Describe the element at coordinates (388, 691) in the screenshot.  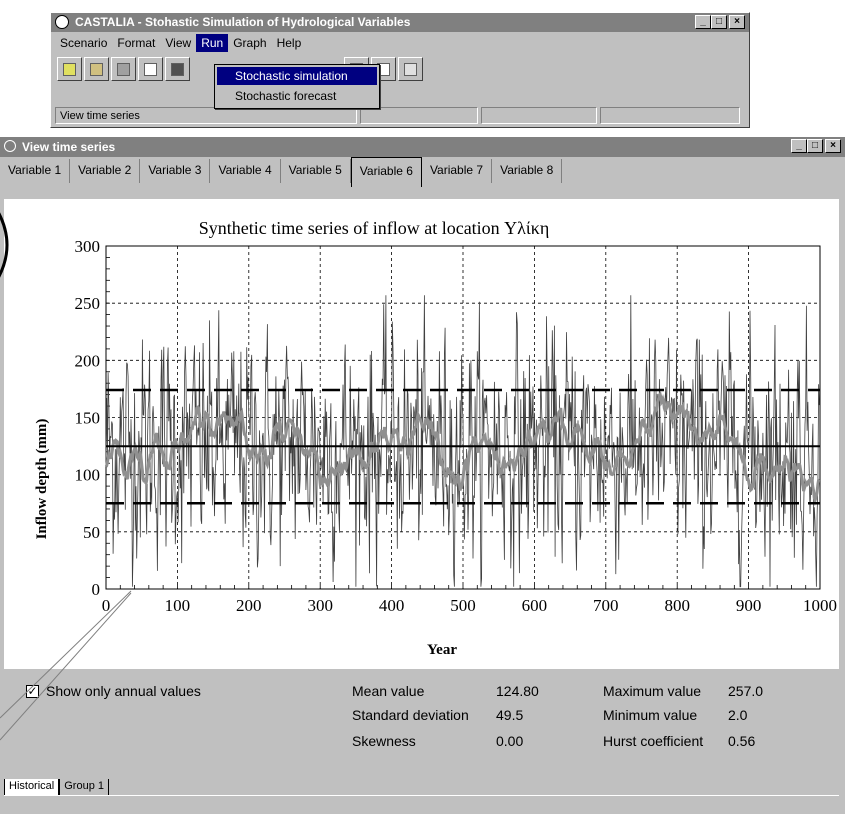
I see `mean-label: Mean value` at that location.